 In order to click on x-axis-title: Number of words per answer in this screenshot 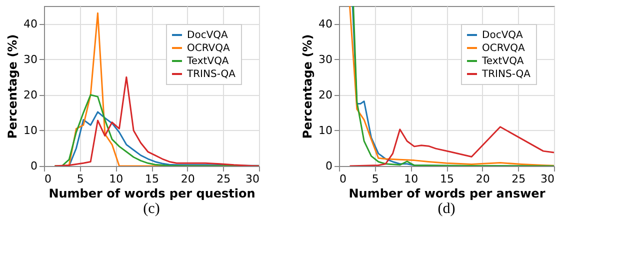, I will do `click(447, 193)`.